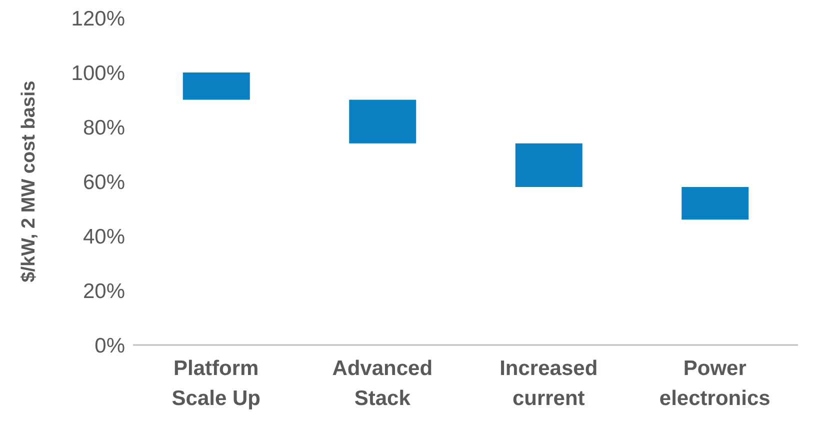  I want to click on y-tick-label: 40%, so click(103, 236).